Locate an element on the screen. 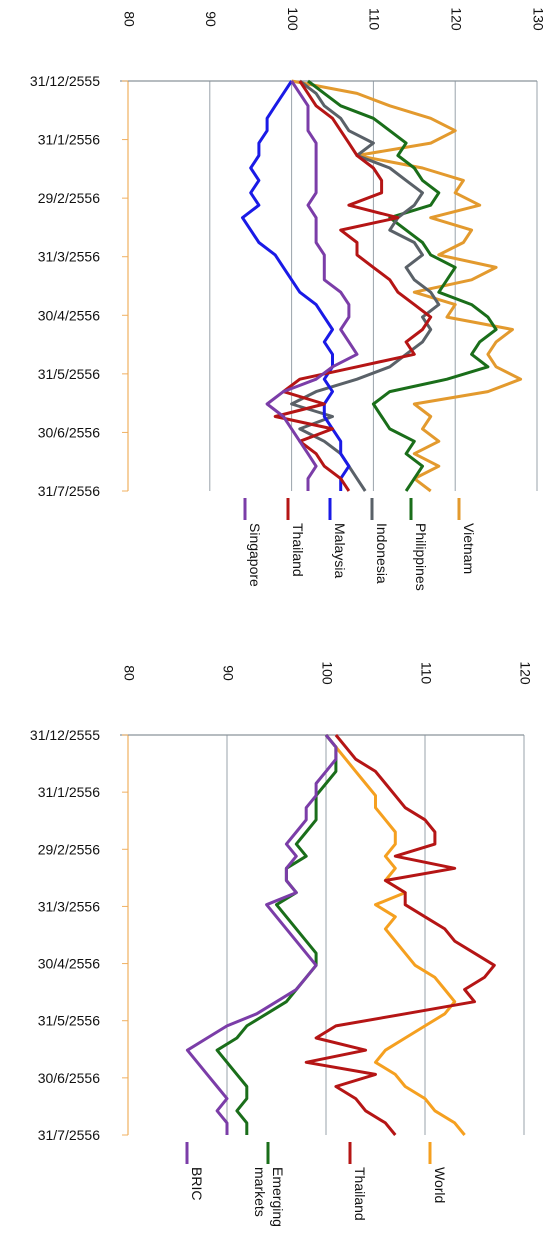  legend-label: Indonesia is located at coordinates (382, 553).